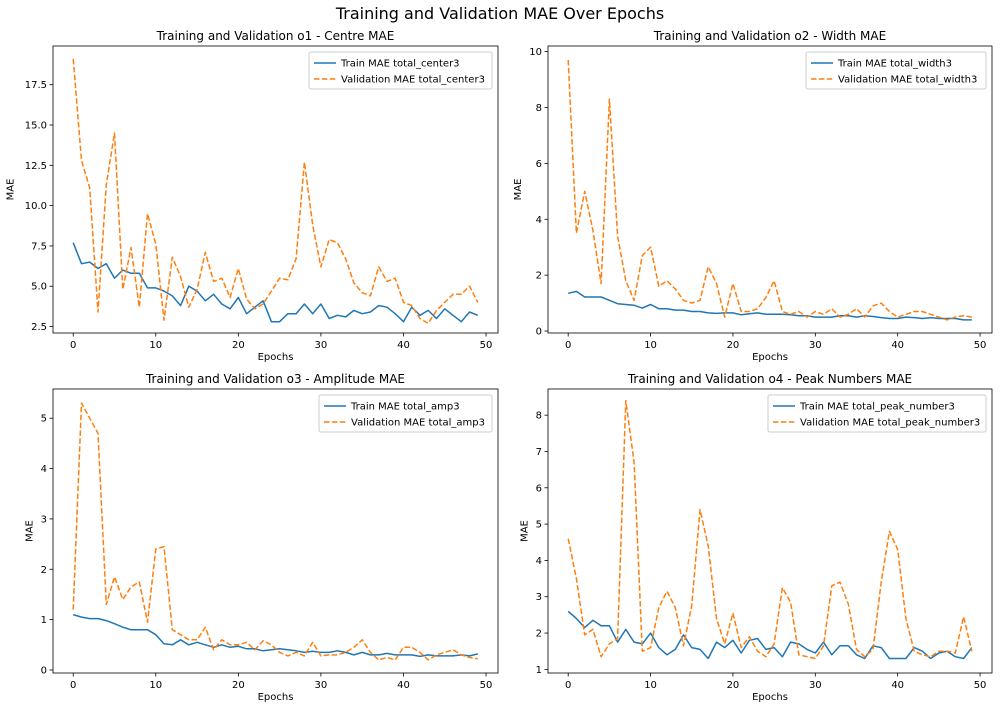  Describe the element at coordinates (769, 36) in the screenshot. I see `subplot-title: Training and Validation o2 - Width MAE` at that location.